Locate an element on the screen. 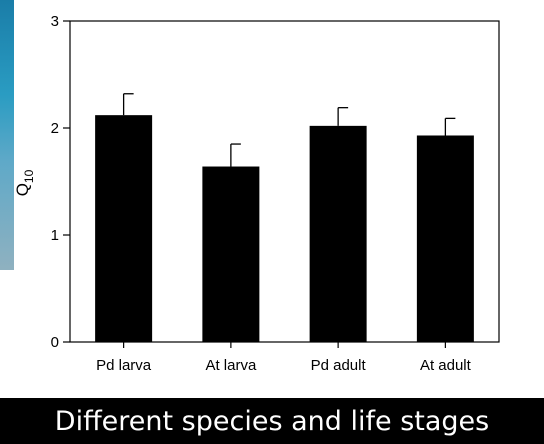 Image resolution: width=544 pixels, height=444 pixels. y-axis-label-main: Q is located at coordinates (22, 189).